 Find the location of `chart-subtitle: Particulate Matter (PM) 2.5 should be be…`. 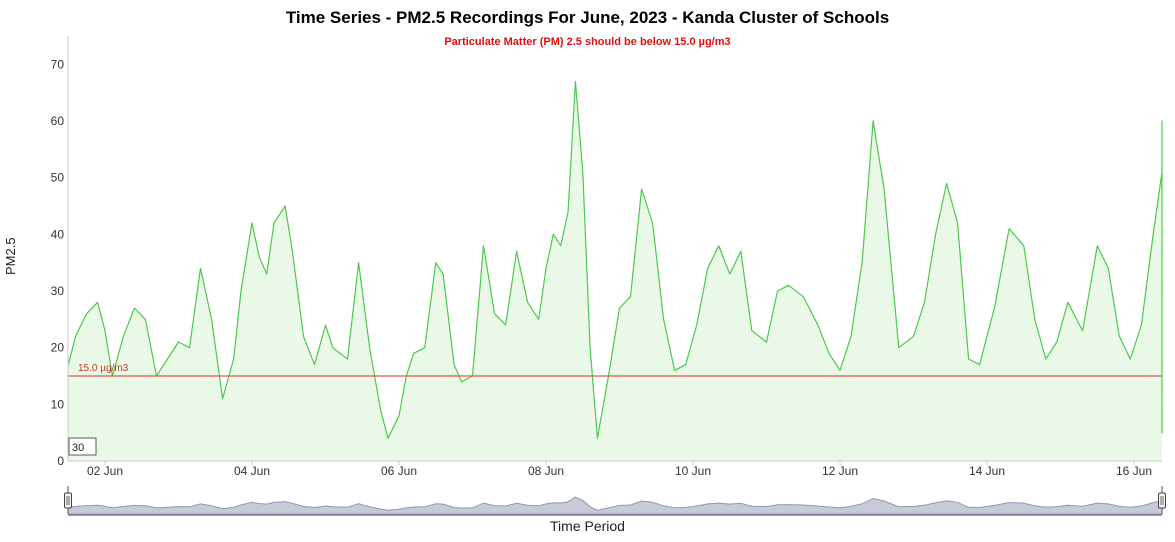

chart-subtitle: Particulate Matter (PM) 2.5 should be be… is located at coordinates (587, 42).